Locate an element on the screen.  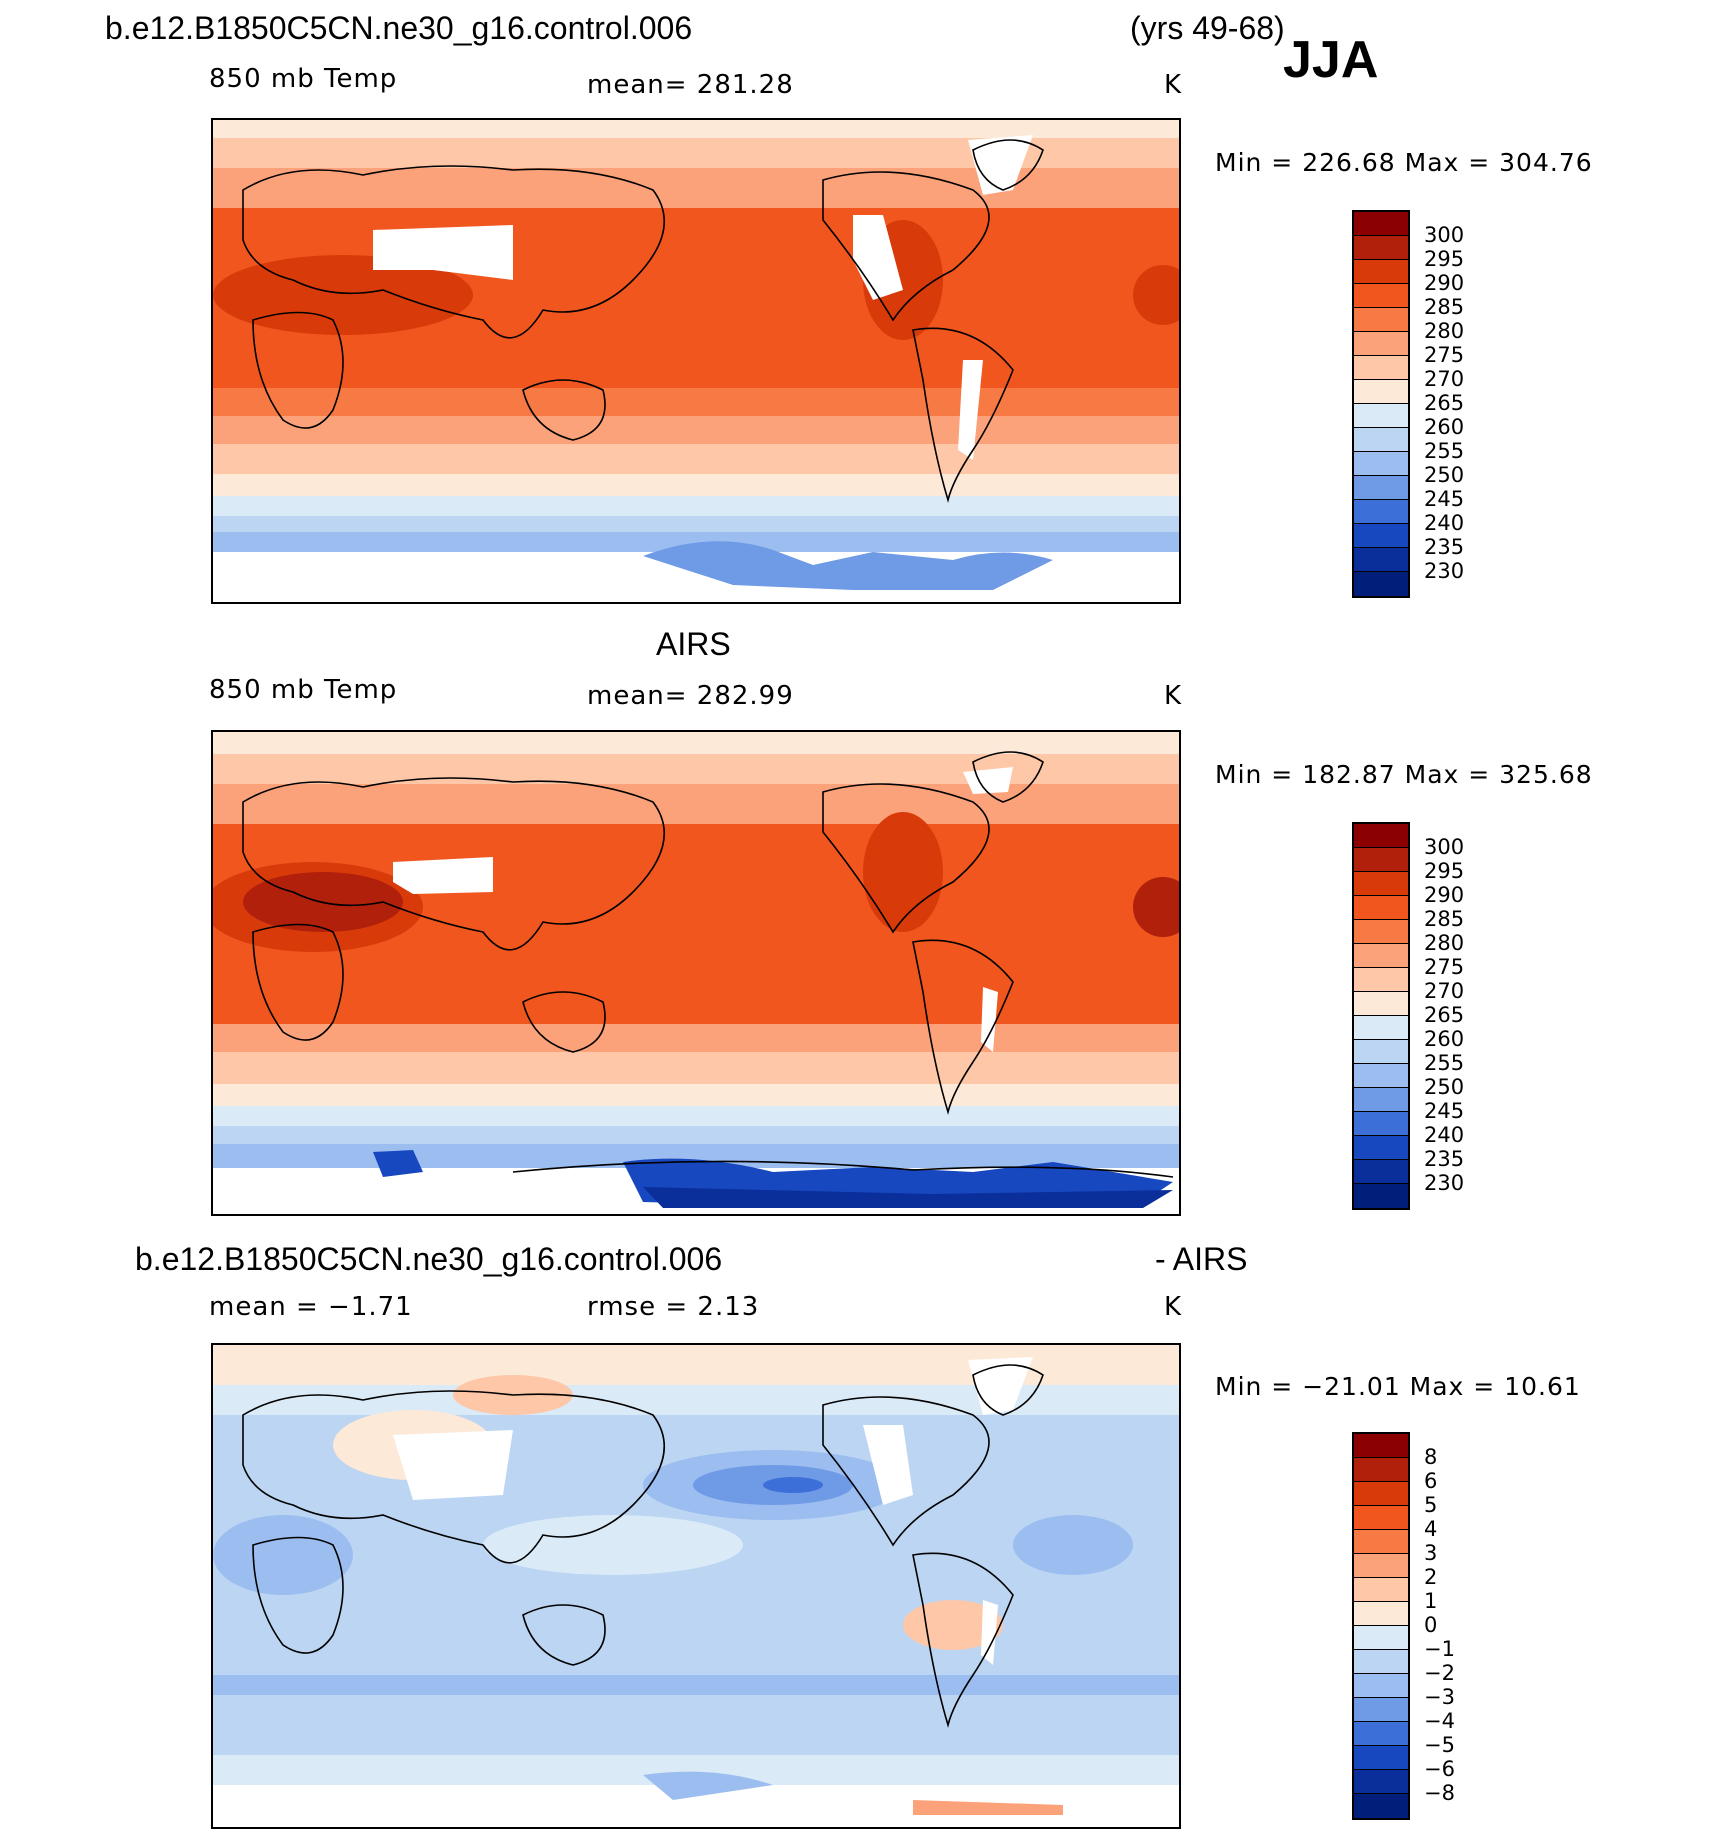
colorbar-tick-label: −3 is located at coordinates (1439, 1697).